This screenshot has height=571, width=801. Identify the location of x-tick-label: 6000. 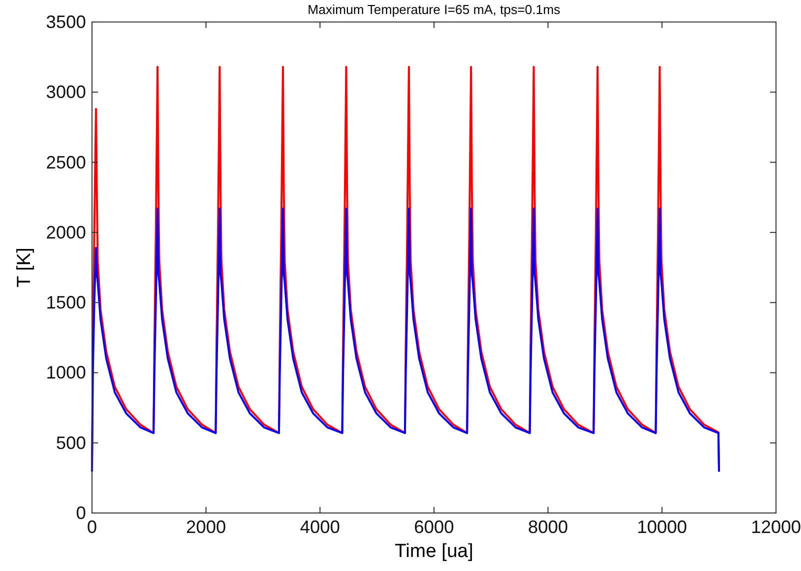
(434, 527).